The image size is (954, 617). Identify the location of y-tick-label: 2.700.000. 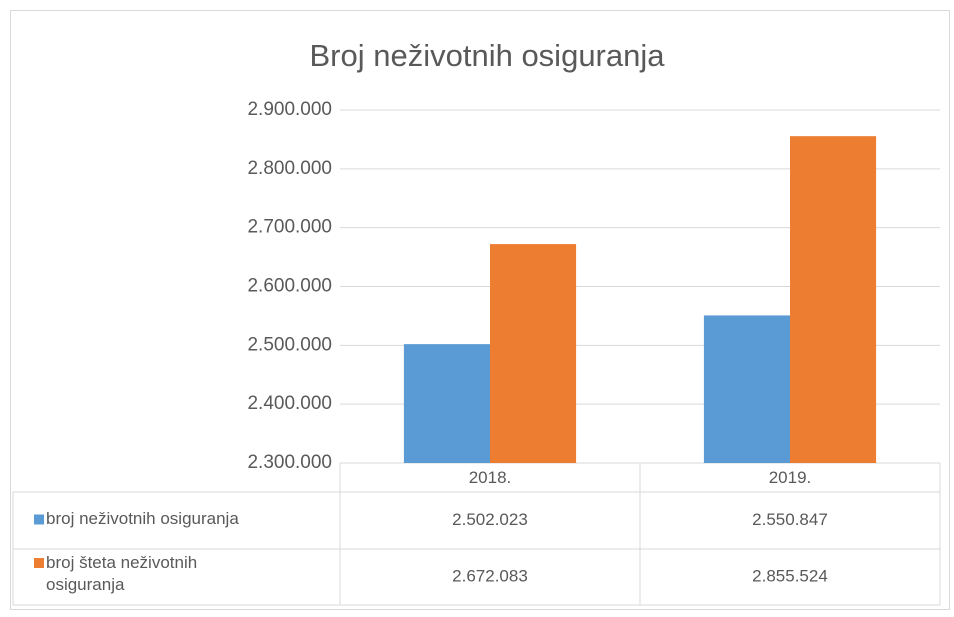
(289, 227).